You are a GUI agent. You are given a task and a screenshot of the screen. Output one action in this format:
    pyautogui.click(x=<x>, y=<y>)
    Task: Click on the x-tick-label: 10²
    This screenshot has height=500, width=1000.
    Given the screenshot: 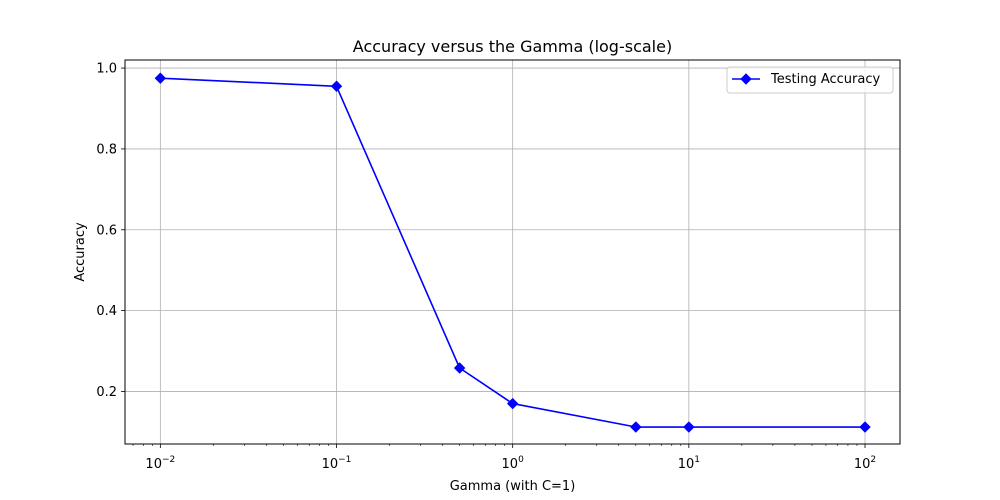 What is the action you would take?
    pyautogui.click(x=865, y=463)
    